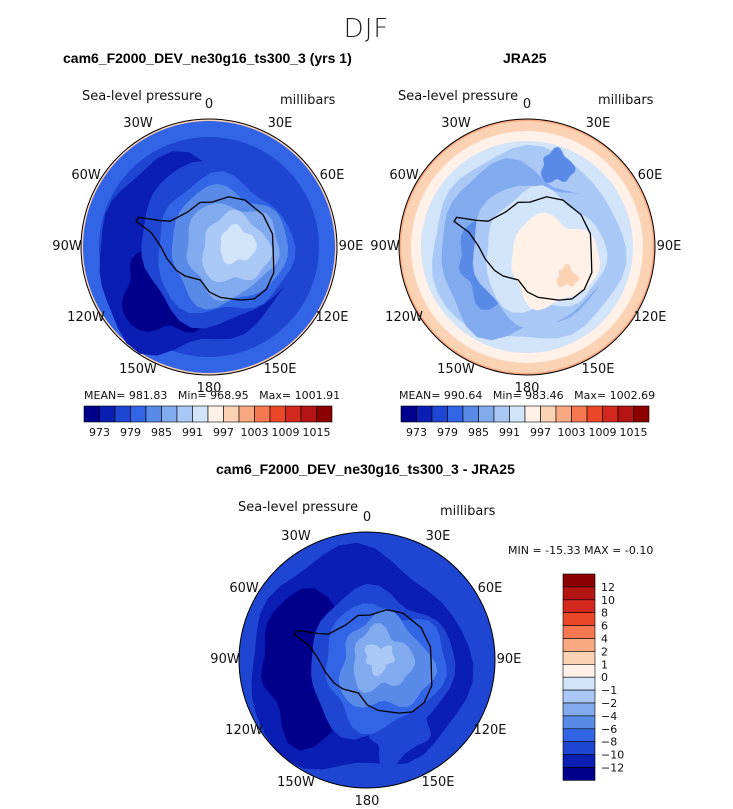 Image resolution: width=733 pixels, height=809 pixels. What do you see at coordinates (365, 469) in the screenshot?
I see `panel-title-diff: cam6_F2000_DEV_ne30g16_ts300_3 - JRA25` at bounding box center [365, 469].